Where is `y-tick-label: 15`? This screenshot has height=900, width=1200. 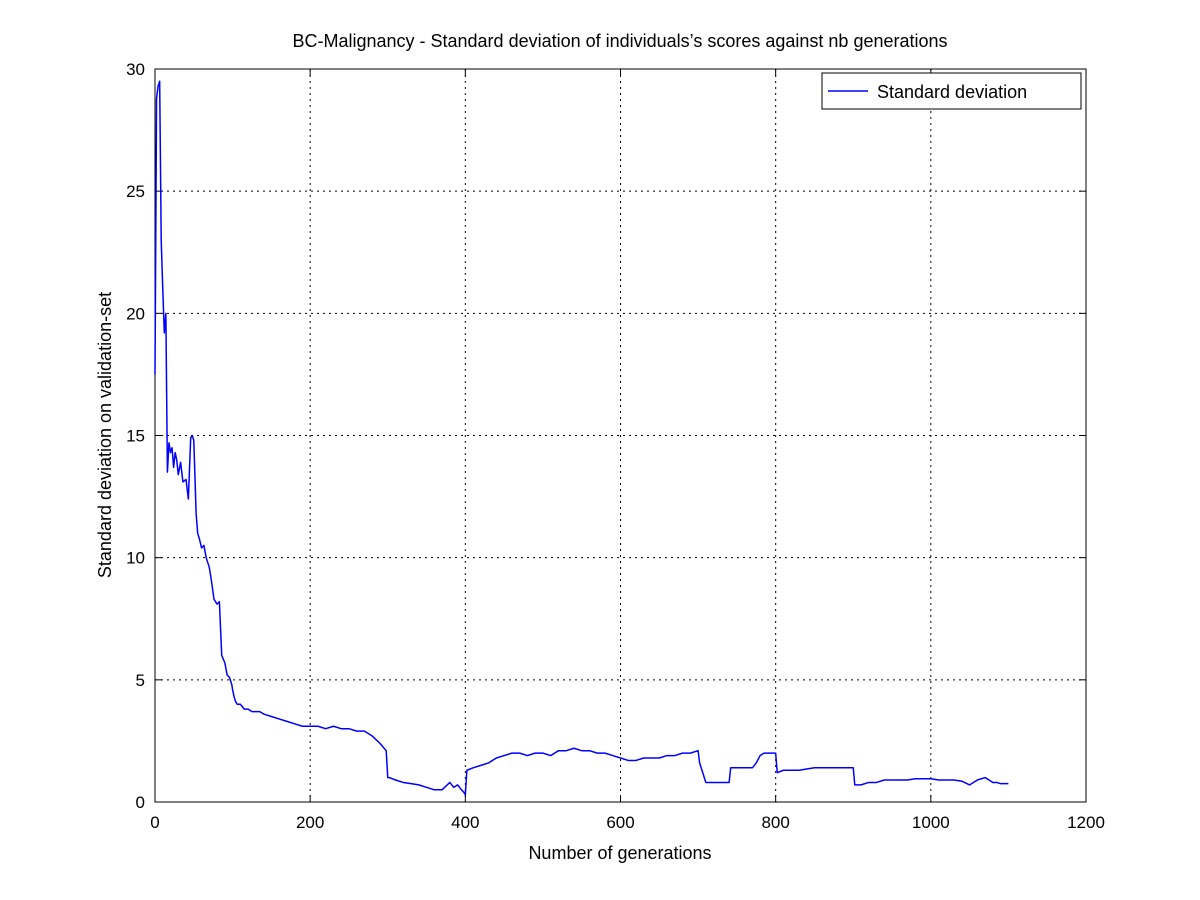
y-tick-label: 15 is located at coordinates (135, 436).